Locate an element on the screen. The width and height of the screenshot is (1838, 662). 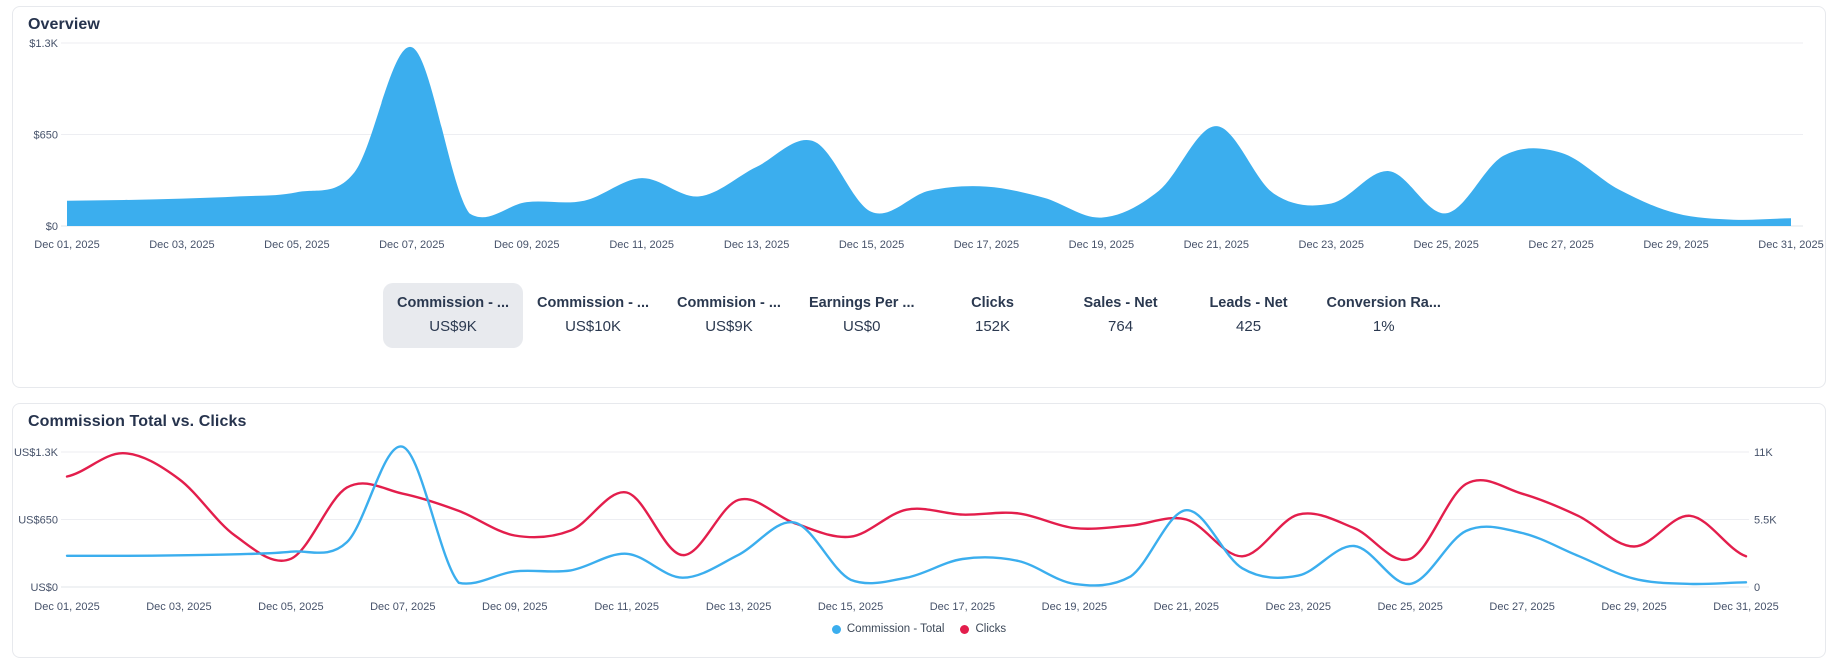
y-axis-tick: $1.3K is located at coordinates (43, 44).